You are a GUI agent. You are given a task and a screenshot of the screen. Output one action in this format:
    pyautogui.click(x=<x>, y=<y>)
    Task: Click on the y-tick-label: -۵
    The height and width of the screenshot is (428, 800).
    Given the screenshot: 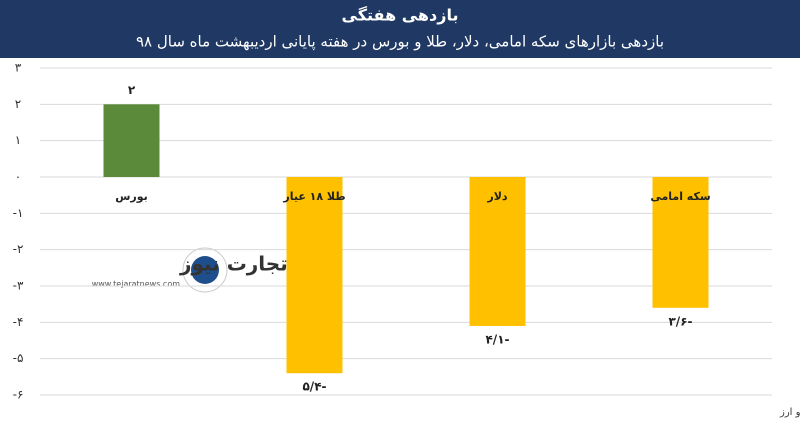 What is the action you would take?
    pyautogui.click(x=18, y=358)
    